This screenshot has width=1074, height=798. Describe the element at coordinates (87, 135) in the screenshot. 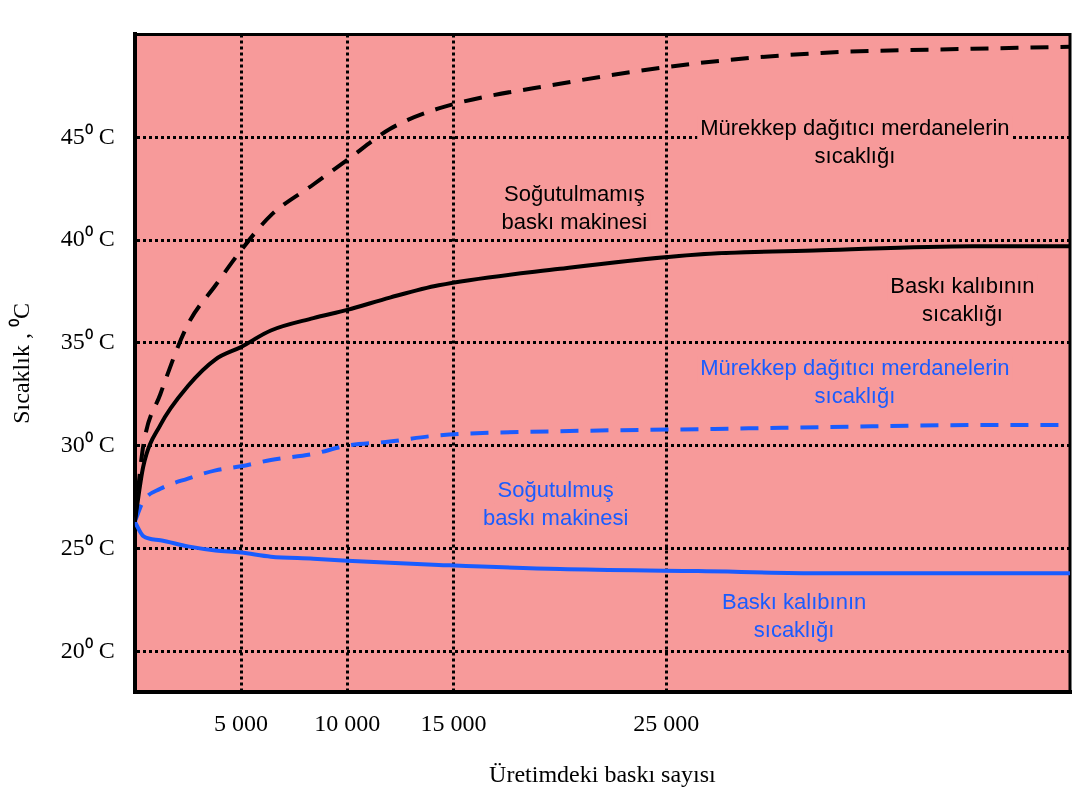

I see `y-tick-label: 45⁰ C` at that location.